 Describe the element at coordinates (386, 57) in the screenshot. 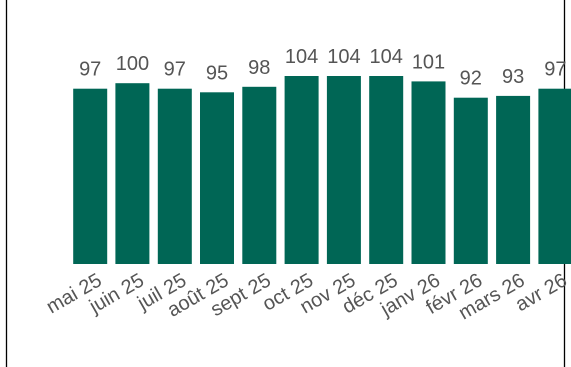

I see `data-label-8: 104` at that location.